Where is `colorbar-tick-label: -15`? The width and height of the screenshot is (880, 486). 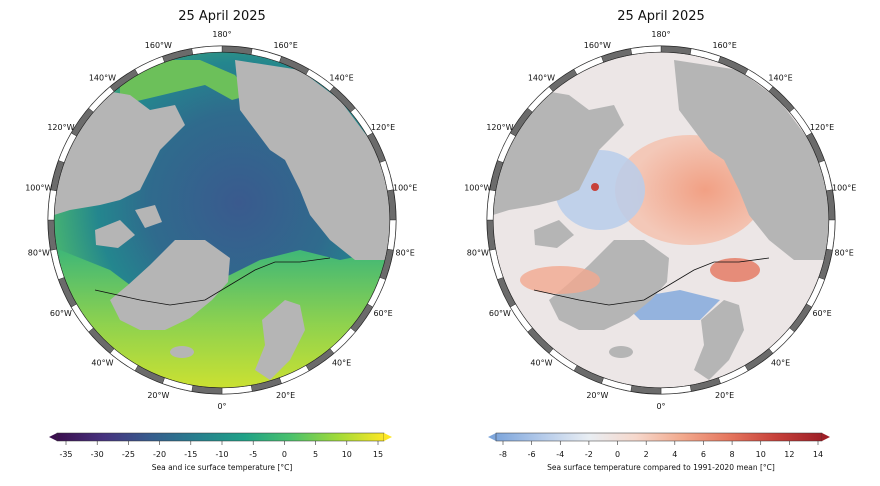 colorbar-tick-label: -15 is located at coordinates (190, 454).